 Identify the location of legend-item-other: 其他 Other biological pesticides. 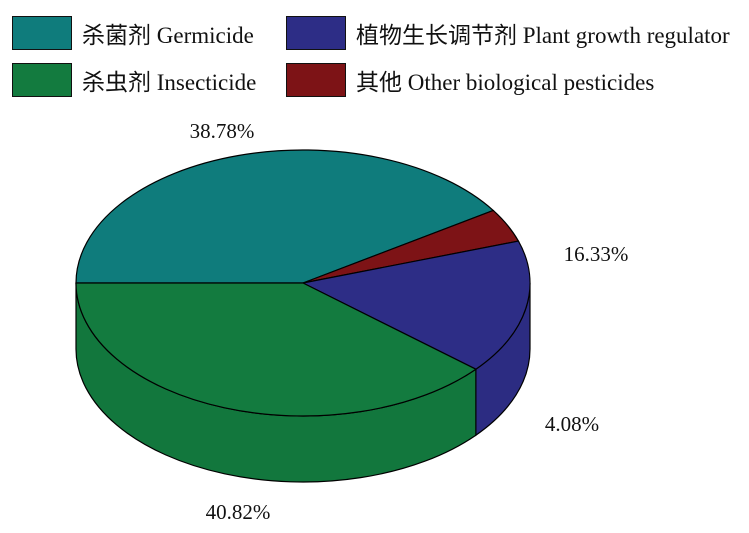
(470, 80).